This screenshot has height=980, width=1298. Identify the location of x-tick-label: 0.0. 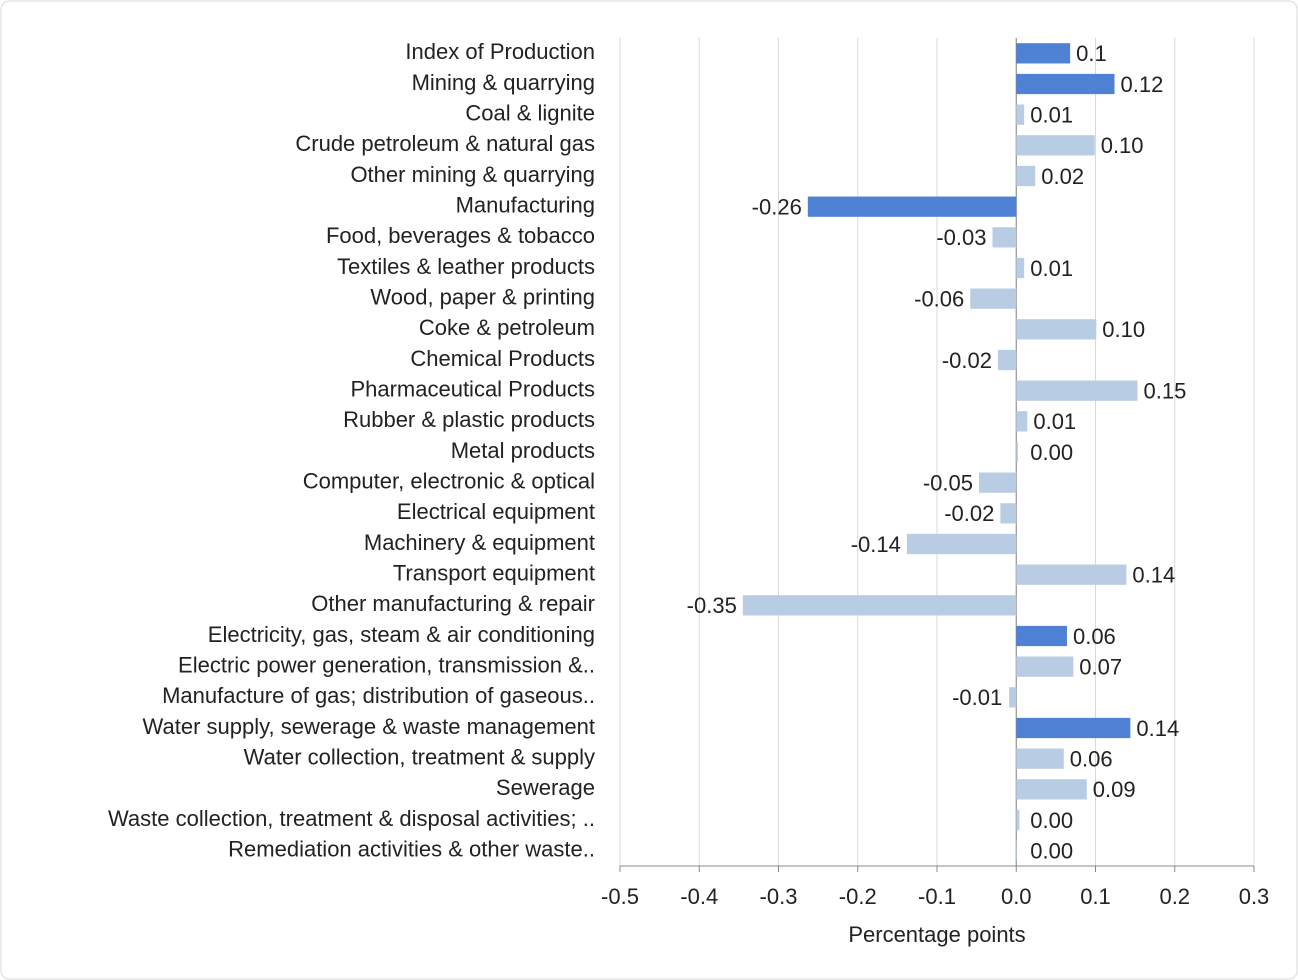
(1016, 896).